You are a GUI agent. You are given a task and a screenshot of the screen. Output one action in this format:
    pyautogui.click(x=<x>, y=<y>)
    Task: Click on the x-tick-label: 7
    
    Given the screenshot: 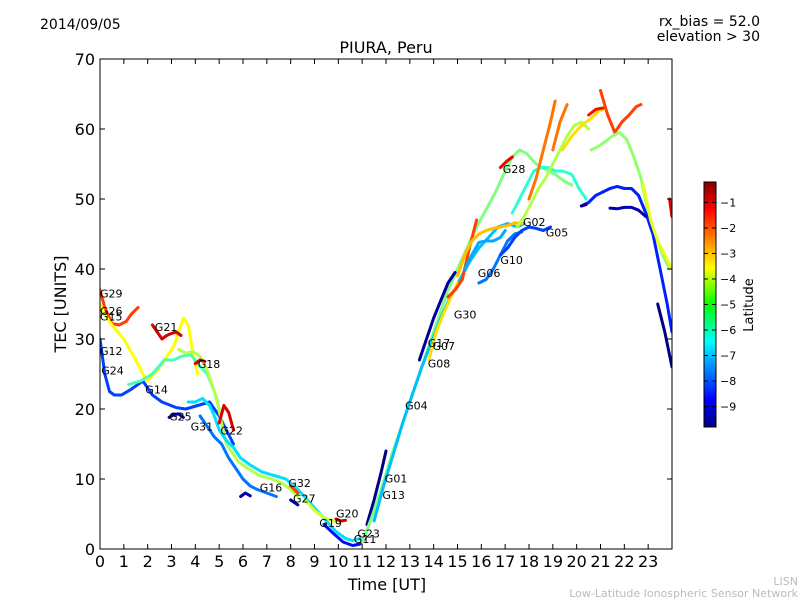 What is the action you would take?
    pyautogui.click(x=267, y=561)
    